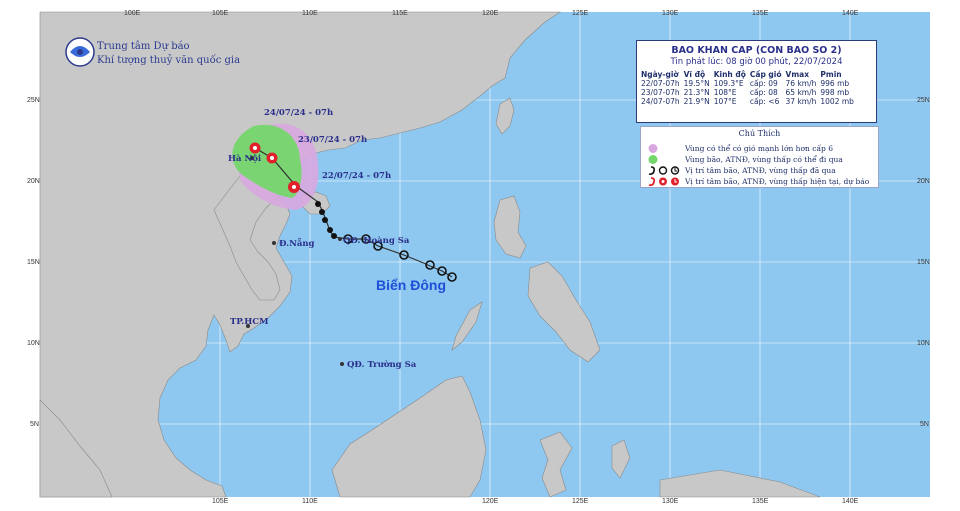 The width and height of the screenshot is (960, 511). I want to click on lat-labels-right: 25N 20N 15N 10N 5N, so click(923, 262).